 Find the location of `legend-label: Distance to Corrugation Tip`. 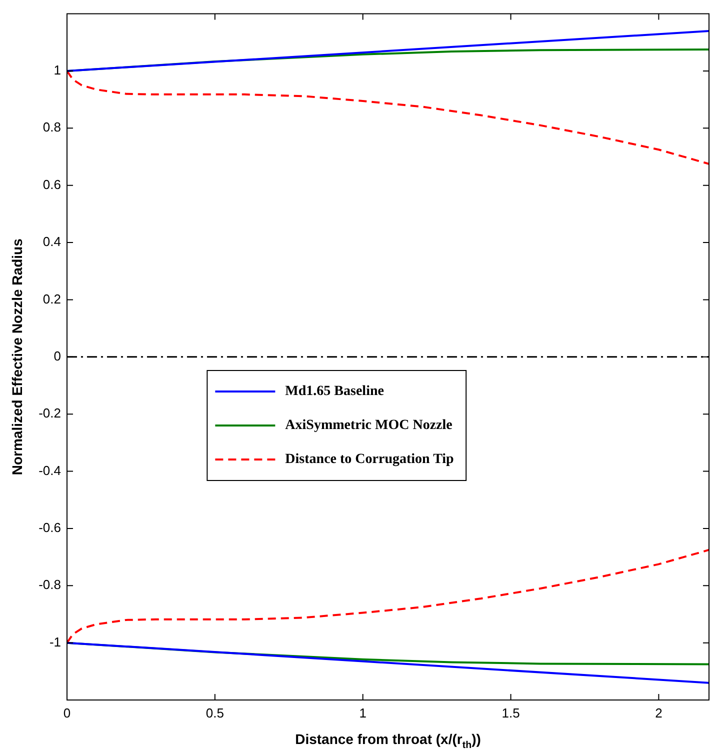

legend-label: Distance to Corrugation Tip is located at coordinates (369, 460).